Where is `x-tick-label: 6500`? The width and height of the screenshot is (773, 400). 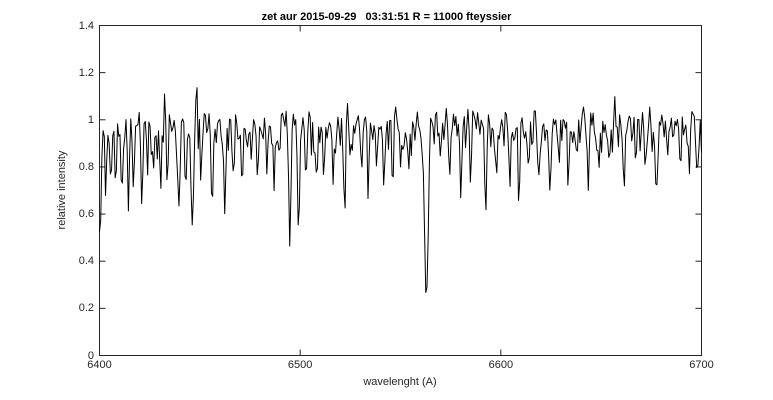
x-tick-label: 6500 is located at coordinates (300, 365).